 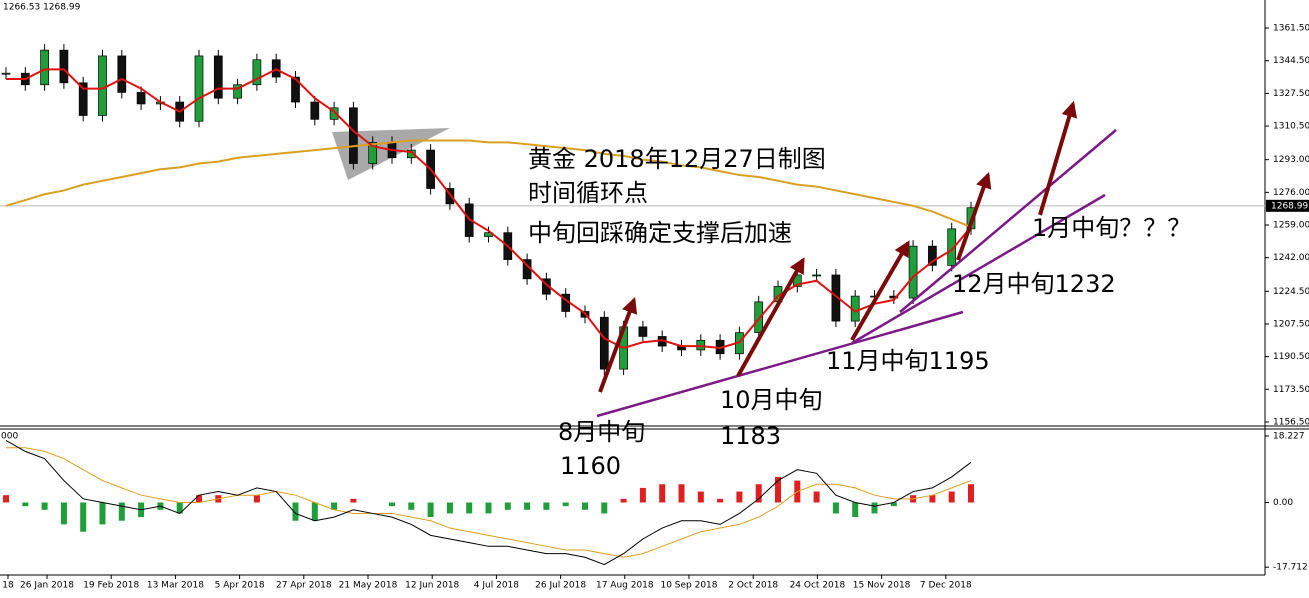 What do you see at coordinates (432, 586) in the screenshot?
I see `x-tick-label: 12 Jun 2018` at bounding box center [432, 586].